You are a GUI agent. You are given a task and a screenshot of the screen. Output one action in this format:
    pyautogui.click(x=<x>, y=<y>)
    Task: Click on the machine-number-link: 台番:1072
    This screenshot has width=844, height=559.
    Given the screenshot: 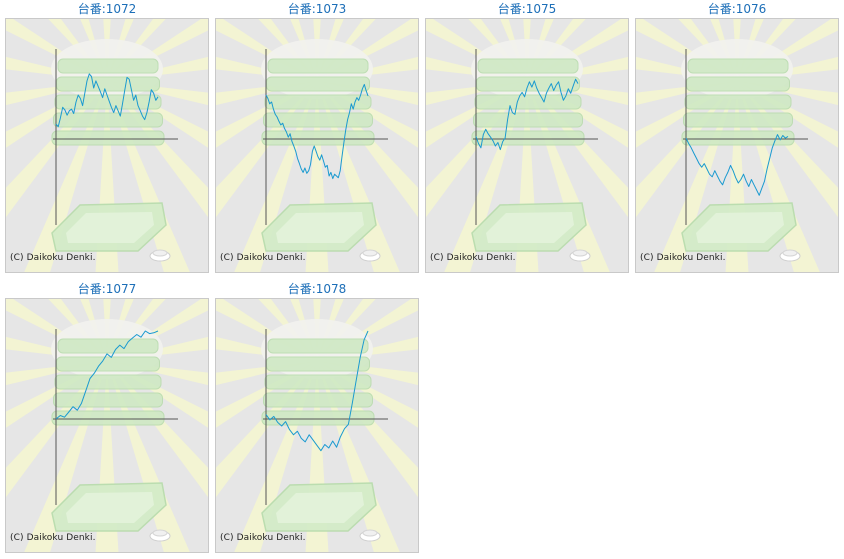 What is the action you would take?
    pyautogui.click(x=107, y=9)
    